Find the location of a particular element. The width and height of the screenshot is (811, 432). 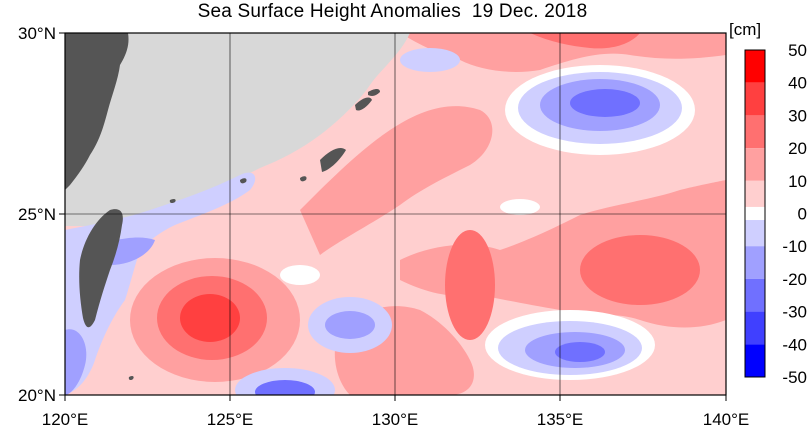

lon-label-125: 125°E is located at coordinates (230, 419).